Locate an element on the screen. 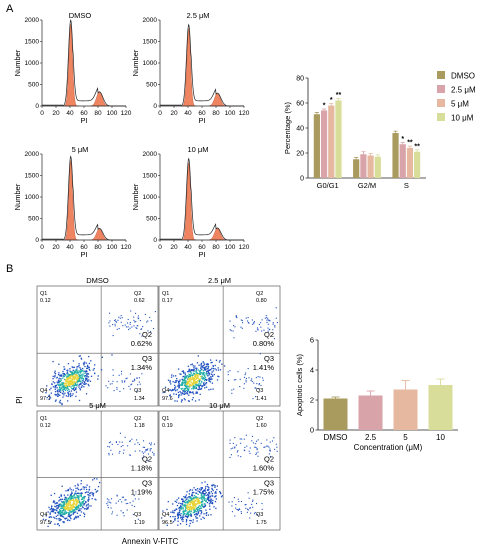  flow-title: 10 μM is located at coordinates (219, 405).